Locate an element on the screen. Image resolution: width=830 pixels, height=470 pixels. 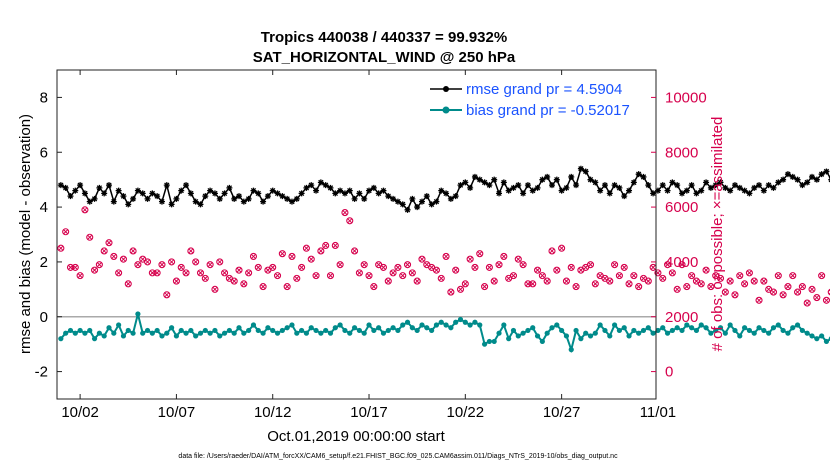
legend-rmse-marker is located at coordinates (446, 89).